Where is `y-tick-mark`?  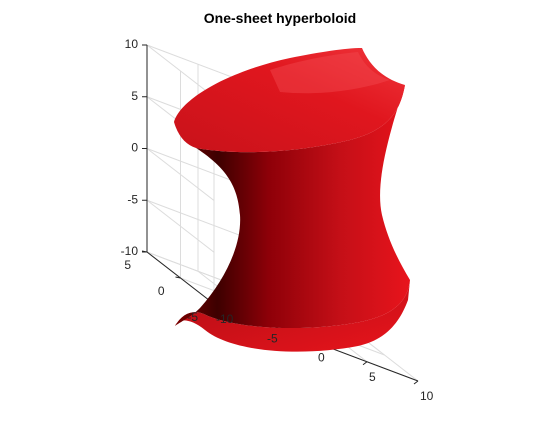 y-tick-mark is located at coordinates (178, 277).